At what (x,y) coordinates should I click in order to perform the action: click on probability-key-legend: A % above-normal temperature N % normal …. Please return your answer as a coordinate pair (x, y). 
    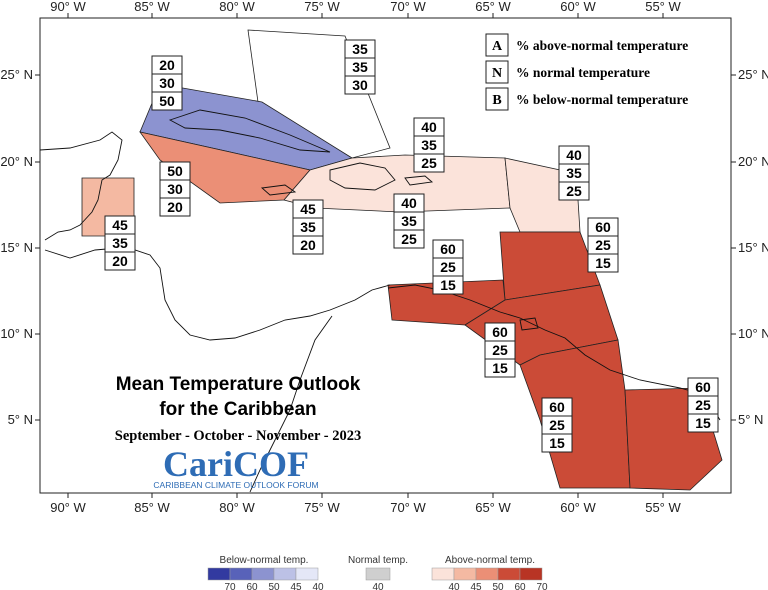
    Looking at the image, I should click on (586, 72).